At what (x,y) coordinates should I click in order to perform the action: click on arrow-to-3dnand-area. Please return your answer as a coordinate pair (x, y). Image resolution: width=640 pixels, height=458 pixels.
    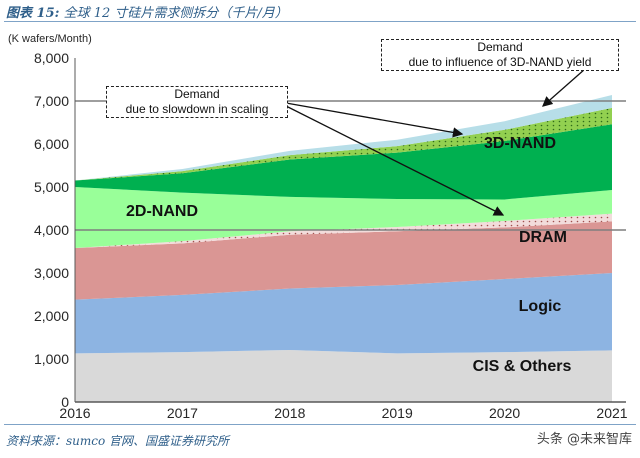
    Looking at the image, I should click on (374, 120).